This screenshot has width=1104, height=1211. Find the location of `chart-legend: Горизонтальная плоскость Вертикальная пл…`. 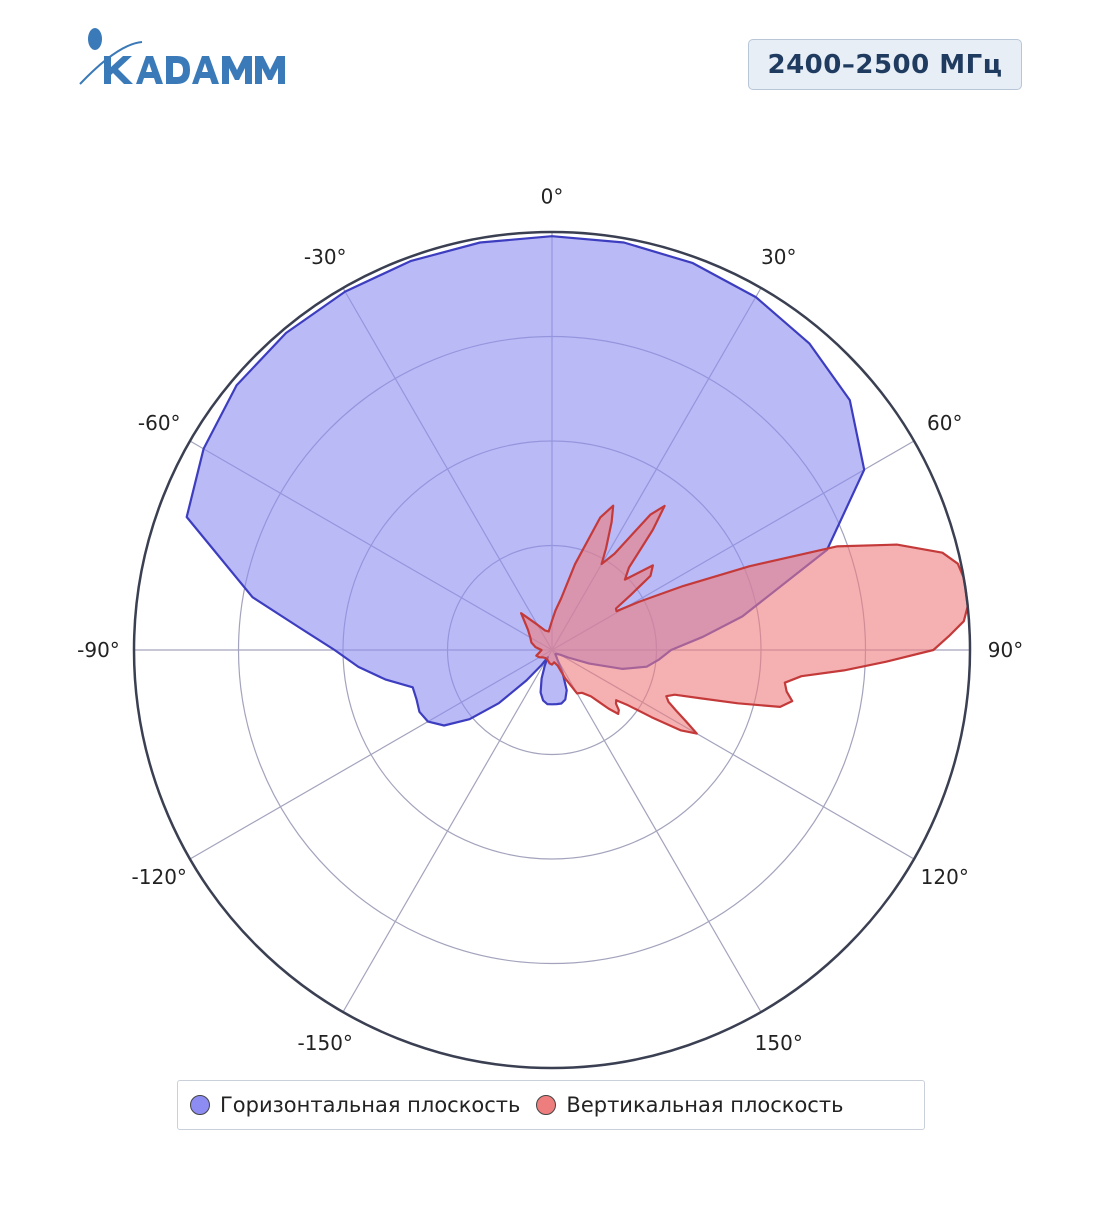

chart-legend: Горизонтальная плоскость Вертикальная пл… is located at coordinates (551, 1105).